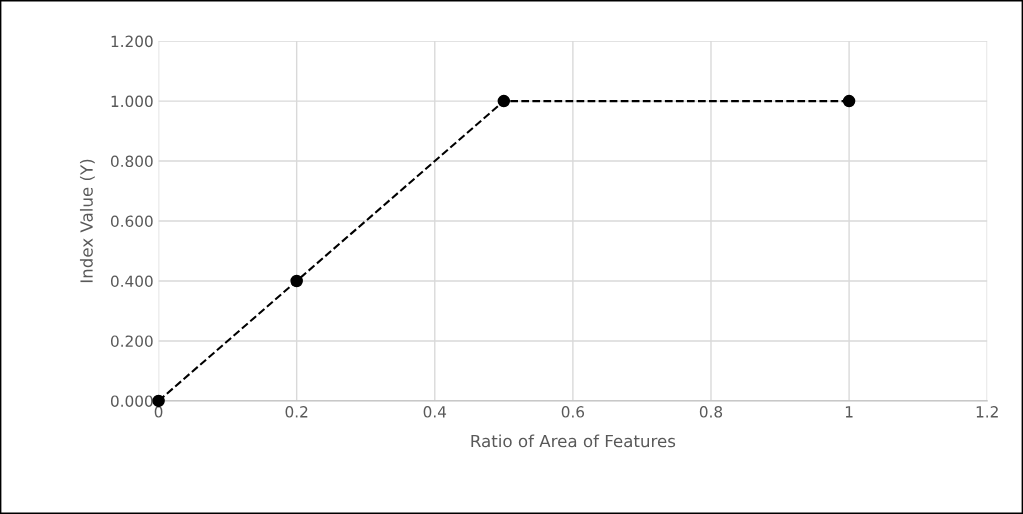  What do you see at coordinates (87, 221) in the screenshot?
I see `y-axis-title: Index Value (Y)` at bounding box center [87, 221].